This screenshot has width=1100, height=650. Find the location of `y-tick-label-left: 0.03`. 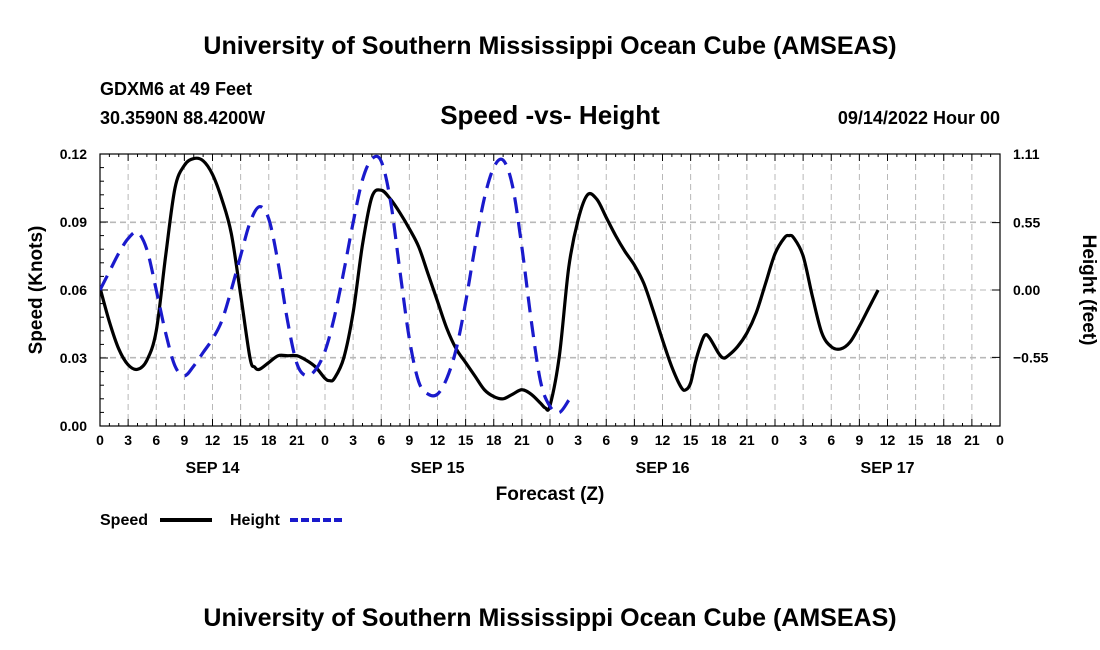

y-tick-label-left: 0.03 is located at coordinates (73, 358).